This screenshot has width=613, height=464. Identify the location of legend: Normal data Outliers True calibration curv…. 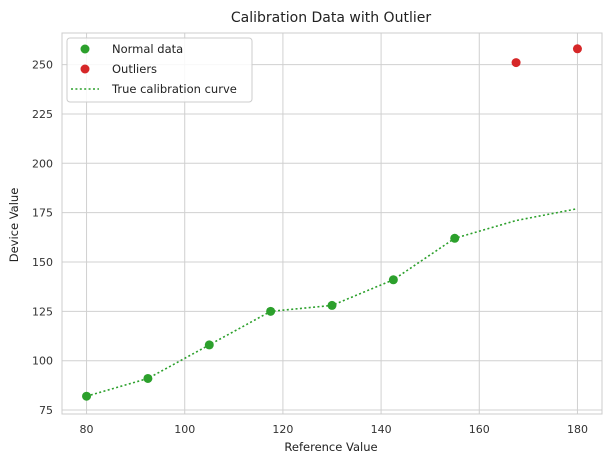
(159, 70).